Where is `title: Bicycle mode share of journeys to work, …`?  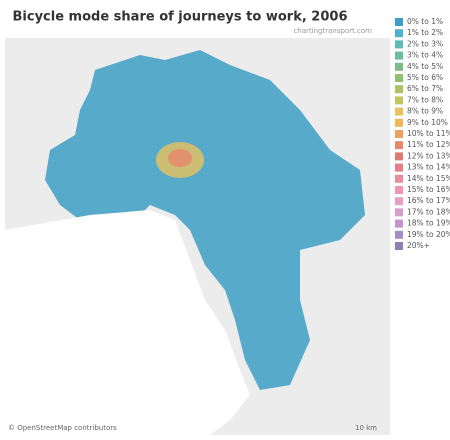 title: Bicycle mode share of journeys to work, … is located at coordinates (180, 17).